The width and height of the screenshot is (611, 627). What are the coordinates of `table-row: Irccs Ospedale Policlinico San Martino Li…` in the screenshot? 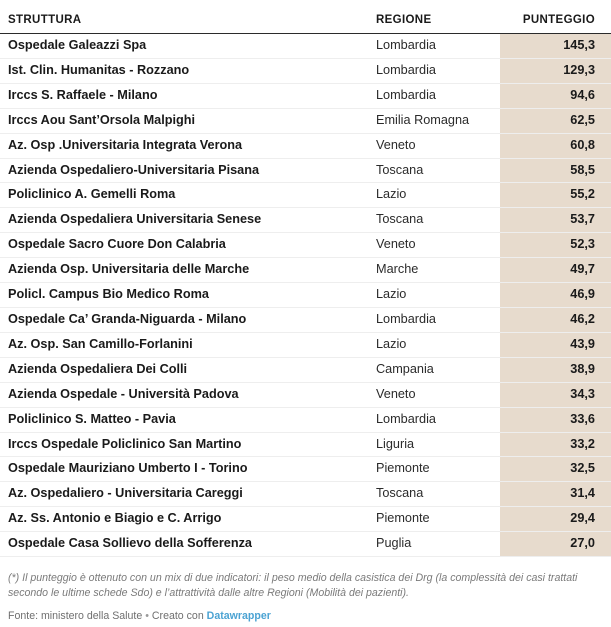 It's located at (305, 445).